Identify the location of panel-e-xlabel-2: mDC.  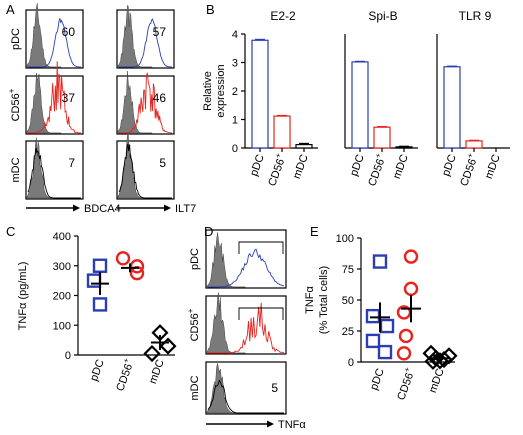
(437, 381).